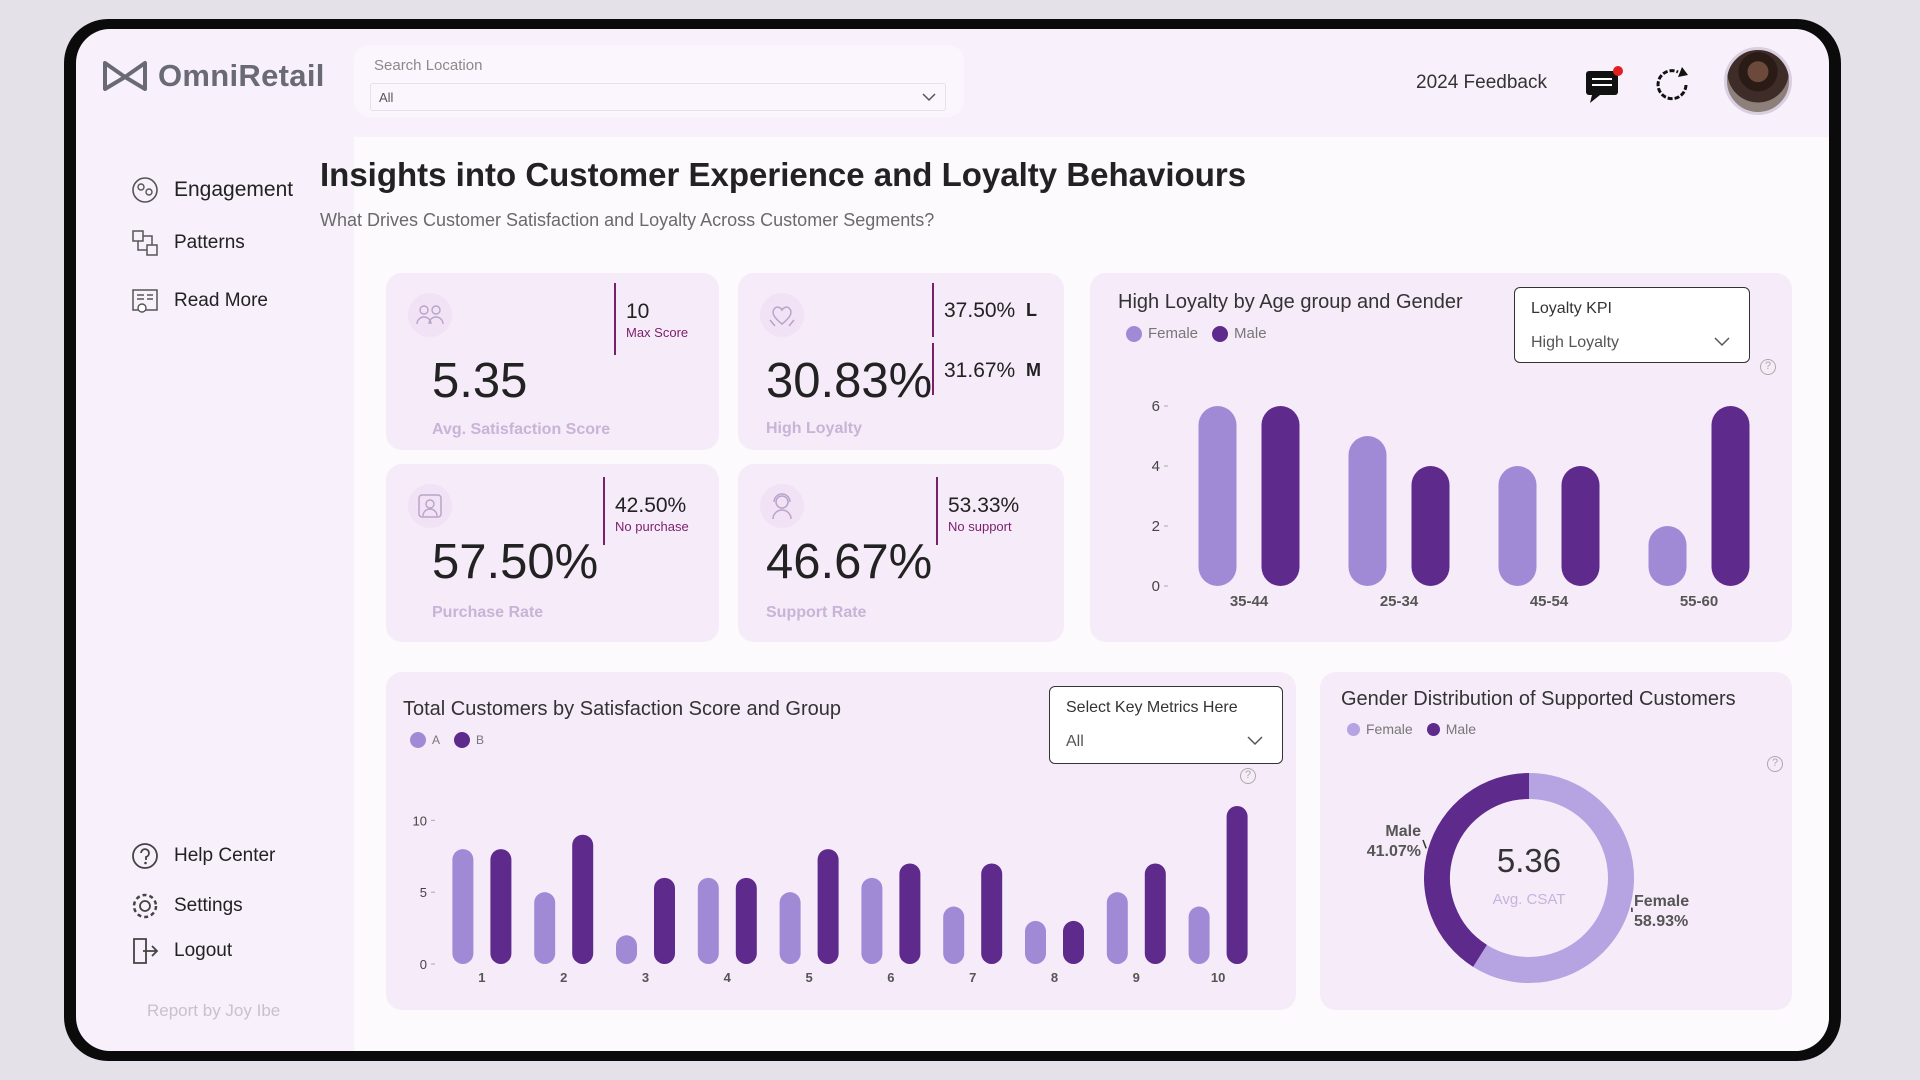 The width and height of the screenshot is (1920, 1080). Describe the element at coordinates (1394, 851) in the screenshot. I see `male-percent: 41.07%` at that location.